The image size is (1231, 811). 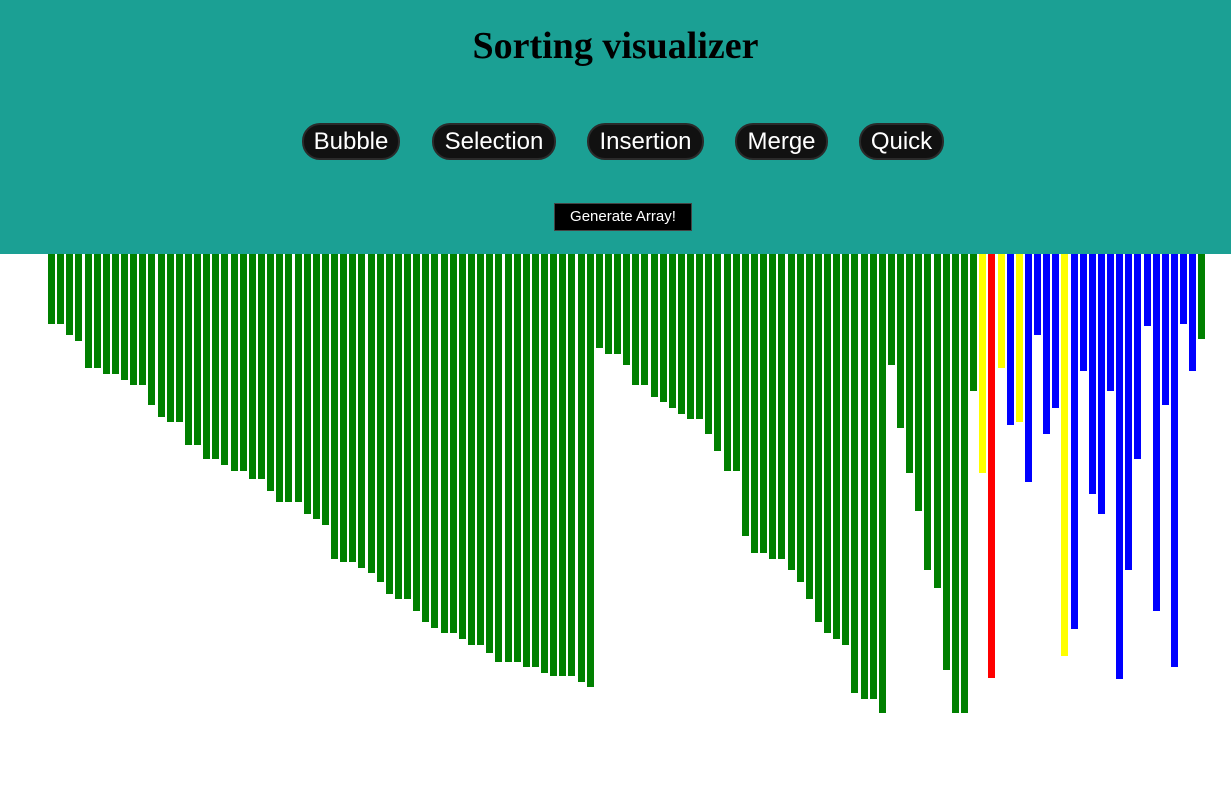 What do you see at coordinates (781, 141) in the screenshot?
I see `merge-sort-button: Merge` at bounding box center [781, 141].